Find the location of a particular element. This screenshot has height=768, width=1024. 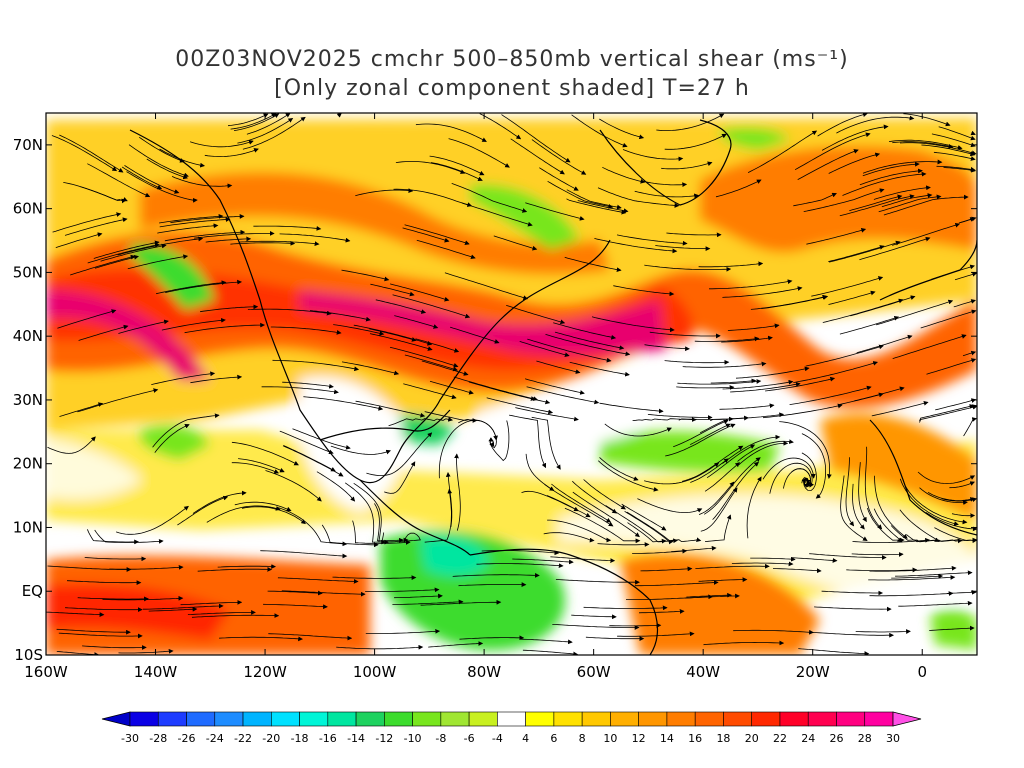

colorbar-label: 30 is located at coordinates (893, 738).